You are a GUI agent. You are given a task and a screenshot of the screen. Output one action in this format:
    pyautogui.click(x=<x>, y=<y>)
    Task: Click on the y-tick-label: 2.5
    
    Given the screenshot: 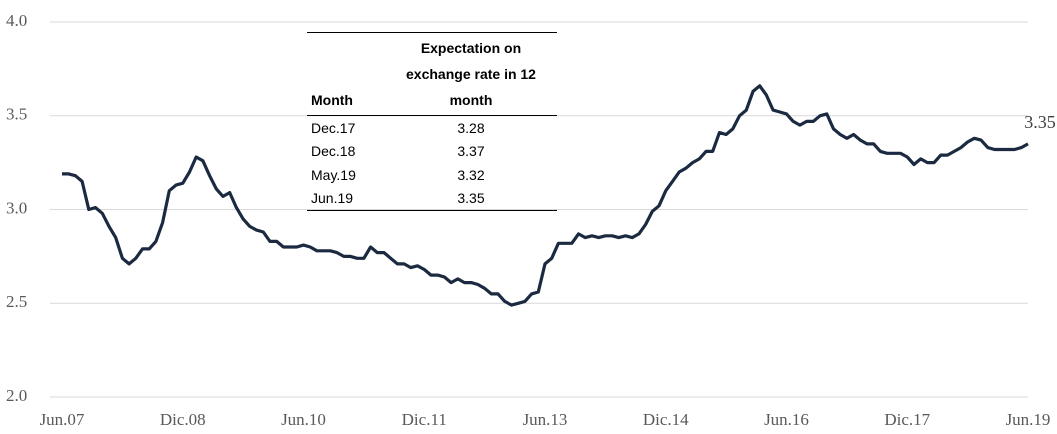 What is the action you would take?
    pyautogui.click(x=16, y=301)
    